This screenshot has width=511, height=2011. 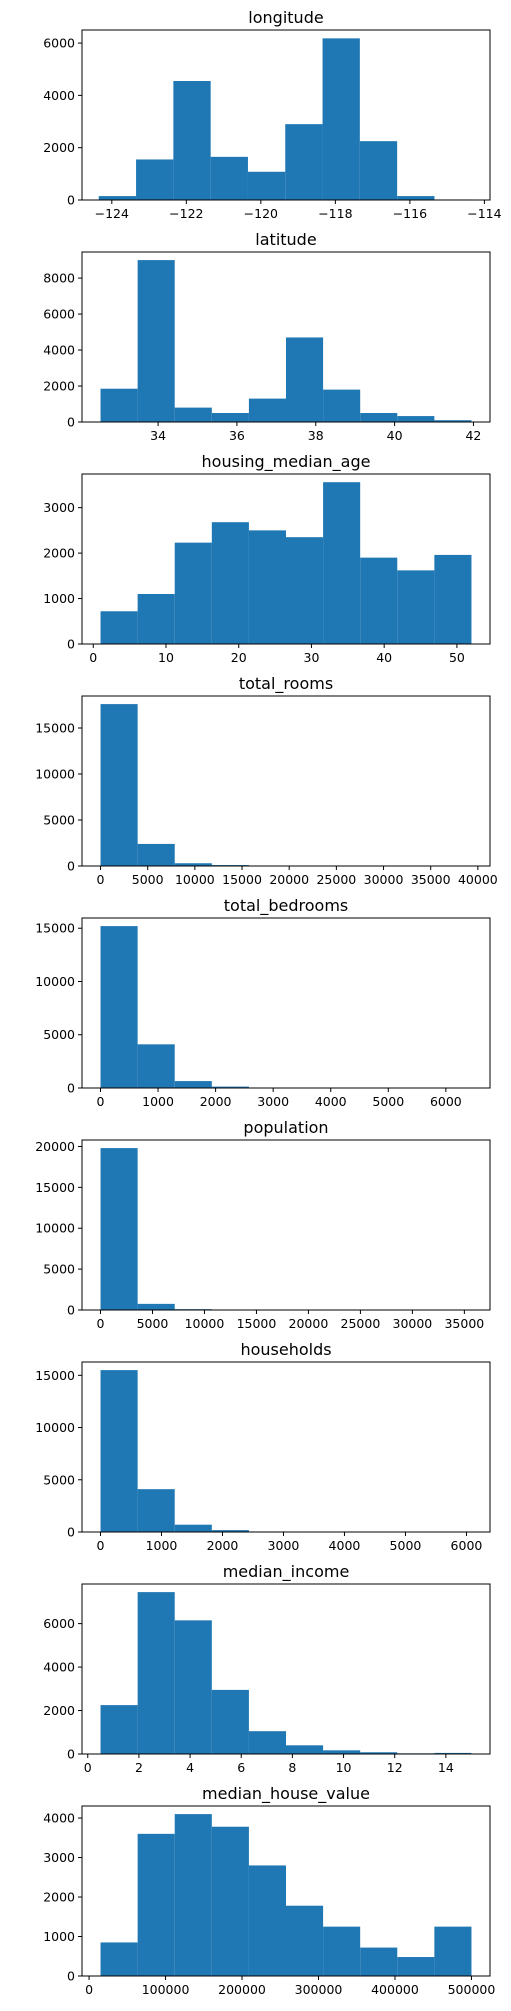 What do you see at coordinates (190, 1767) in the screenshot?
I see `x-tick-label: 4` at bounding box center [190, 1767].